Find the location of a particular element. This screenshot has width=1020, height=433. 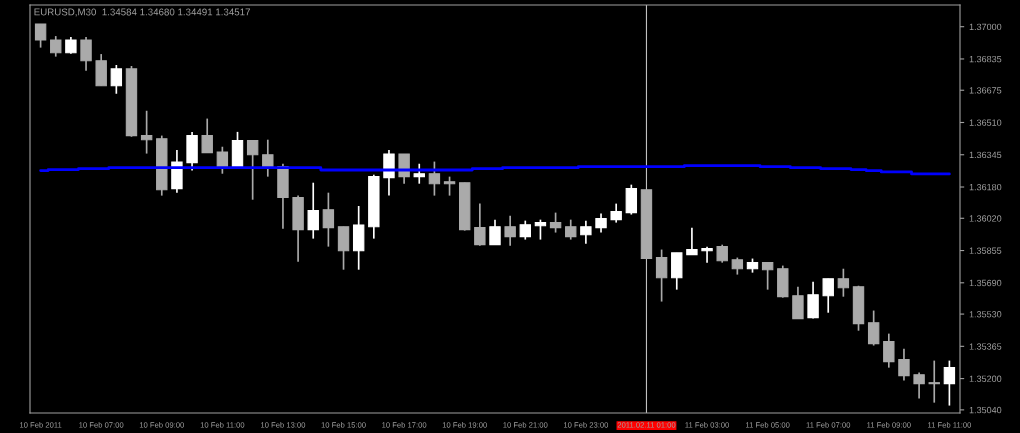

y-tick-label: 1.35690 is located at coordinates (985, 283).